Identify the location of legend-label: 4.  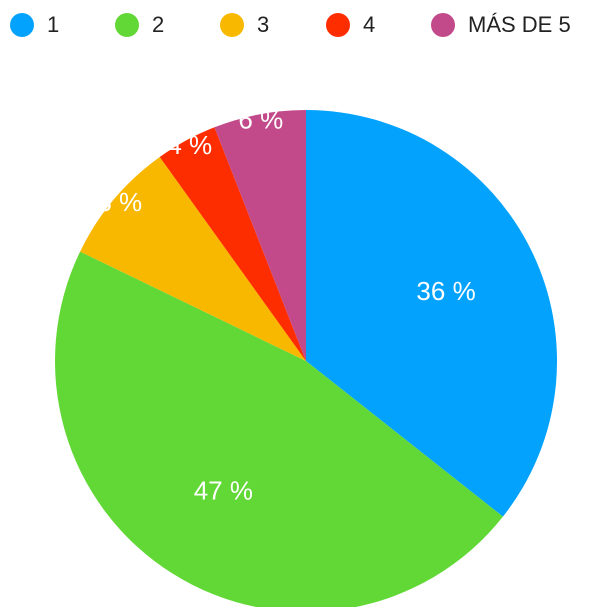
(369, 24).